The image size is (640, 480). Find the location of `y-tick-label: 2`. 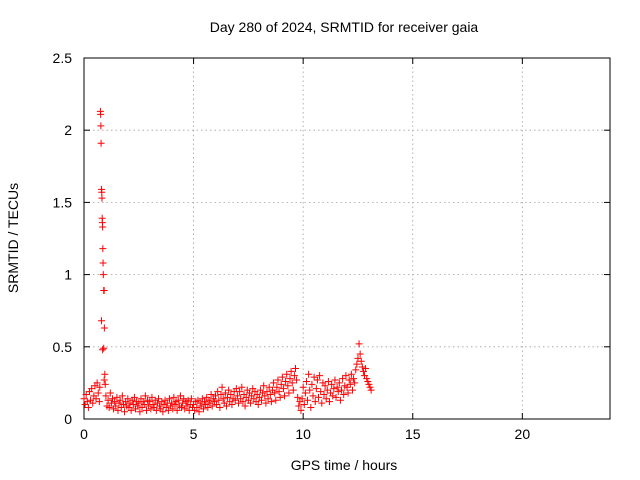

y-tick-label: 2 is located at coordinates (68, 130).